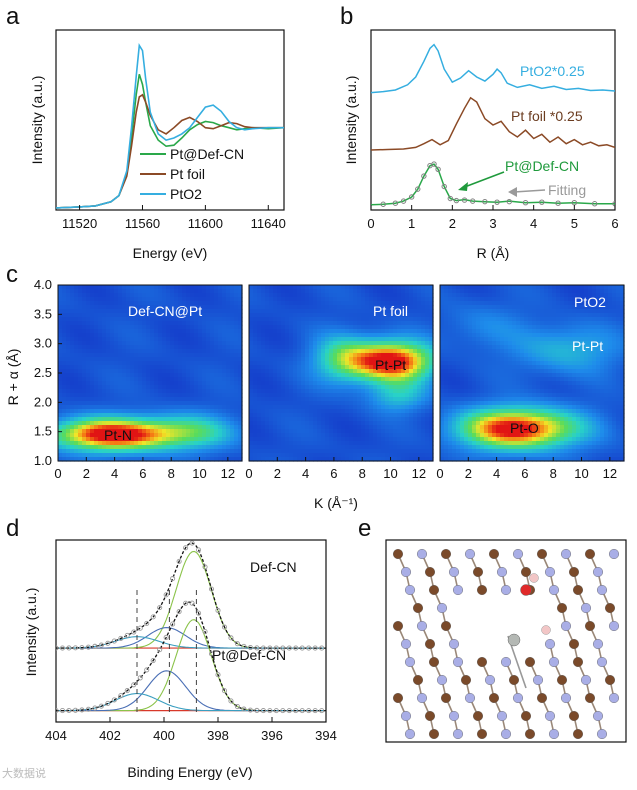 This screenshot has height=790, width=637. I want to click on fitting-point, so click(464, 200).